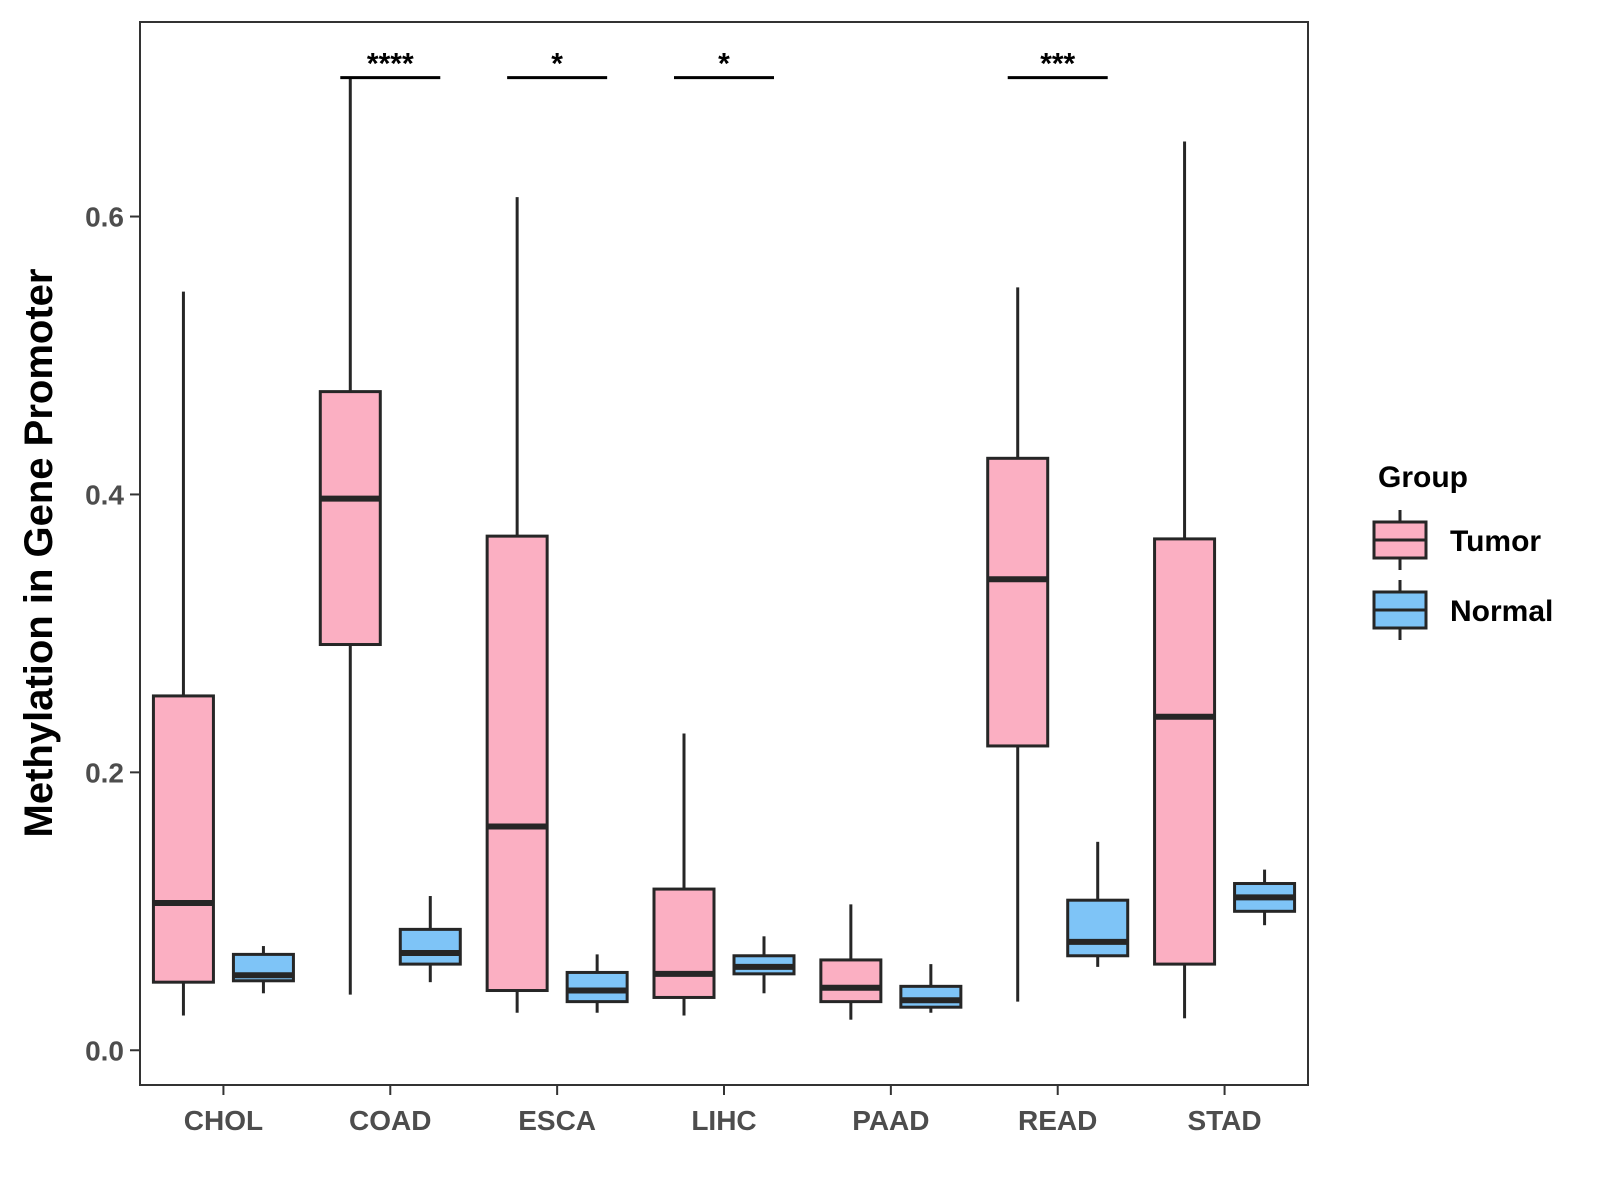  Describe the element at coordinates (263, 970) in the screenshot. I see `box-normal-chol` at that location.